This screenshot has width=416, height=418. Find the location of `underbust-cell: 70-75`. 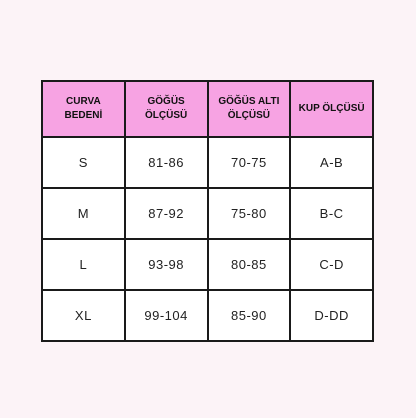

underbust-cell: 70-75 is located at coordinates (249, 162).